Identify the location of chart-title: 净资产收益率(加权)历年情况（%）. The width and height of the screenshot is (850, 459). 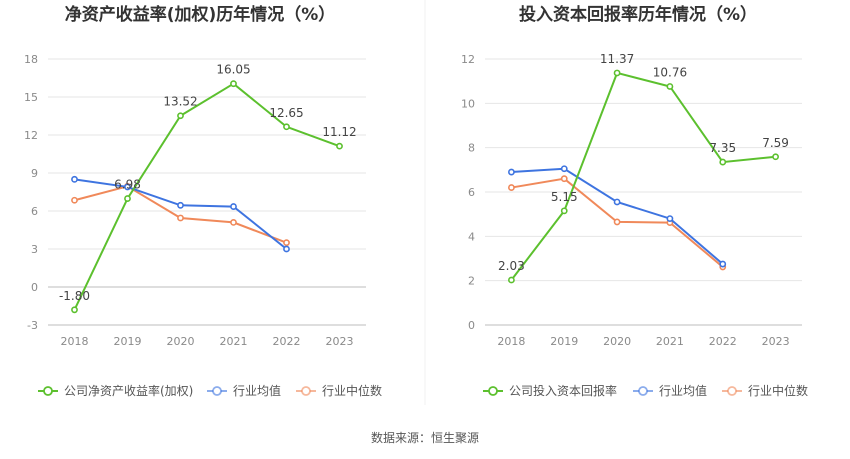
(200, 14).